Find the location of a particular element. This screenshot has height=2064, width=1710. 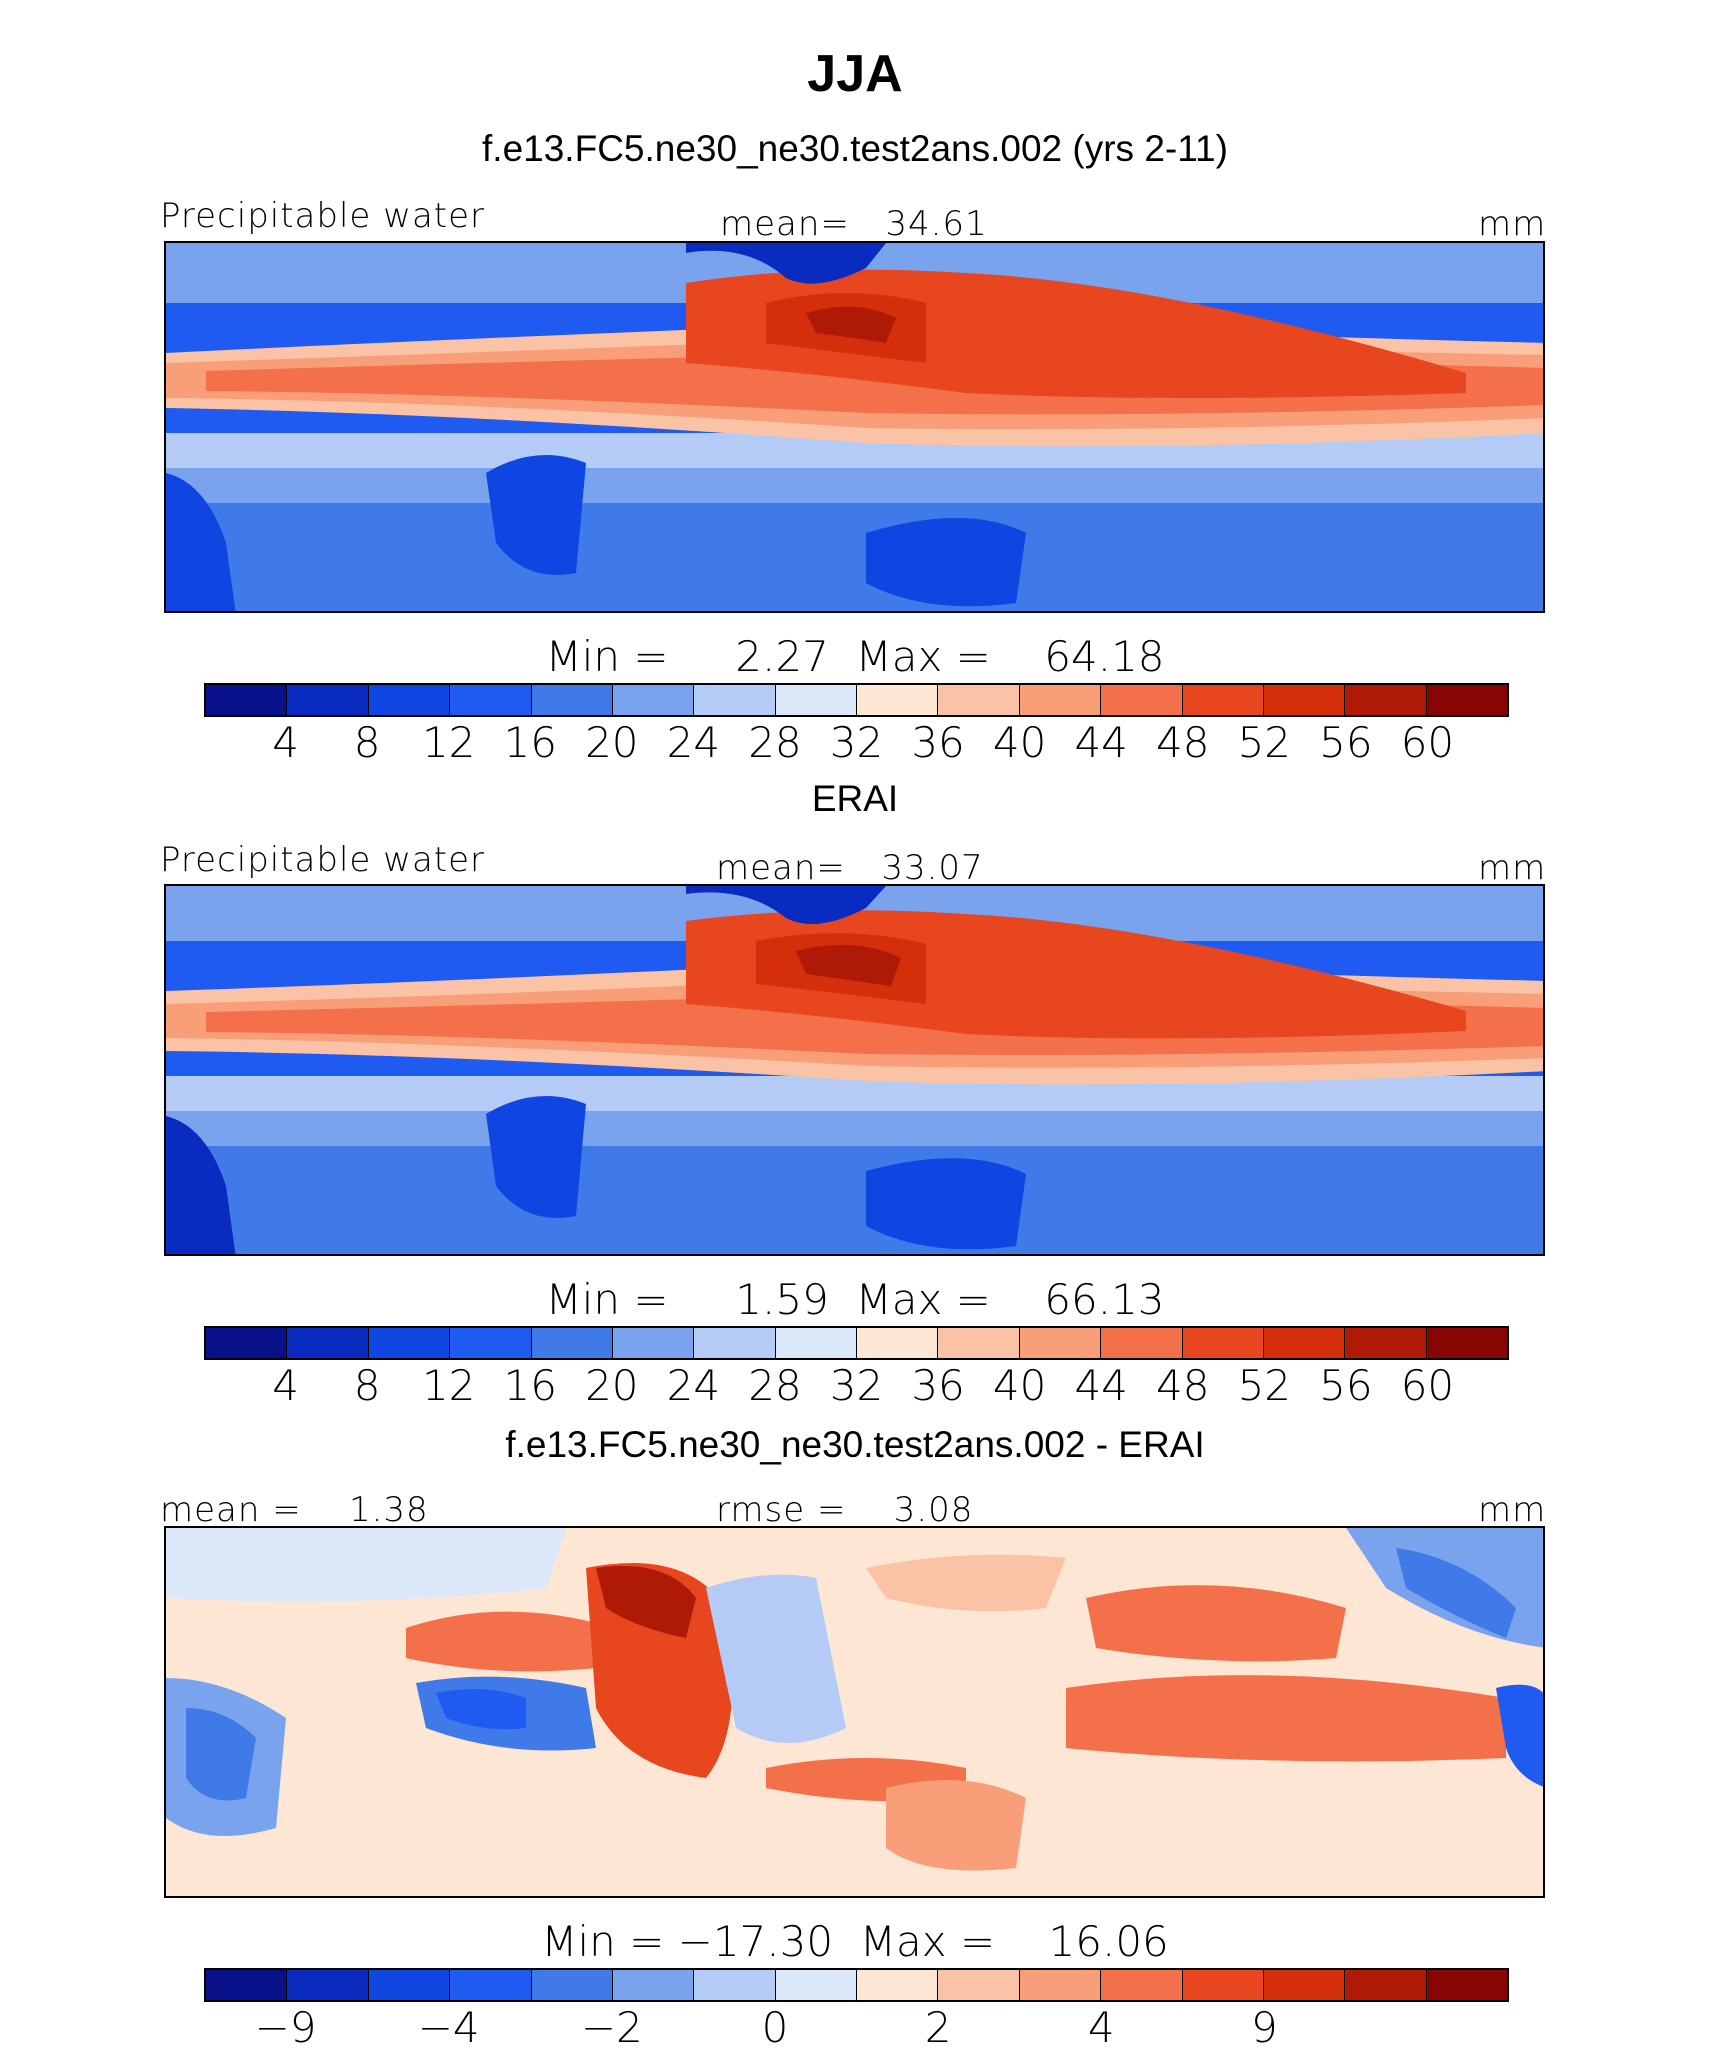

panel-3-minmax: Min = −17.30 Max = 16.06 is located at coordinates (855, 1941).